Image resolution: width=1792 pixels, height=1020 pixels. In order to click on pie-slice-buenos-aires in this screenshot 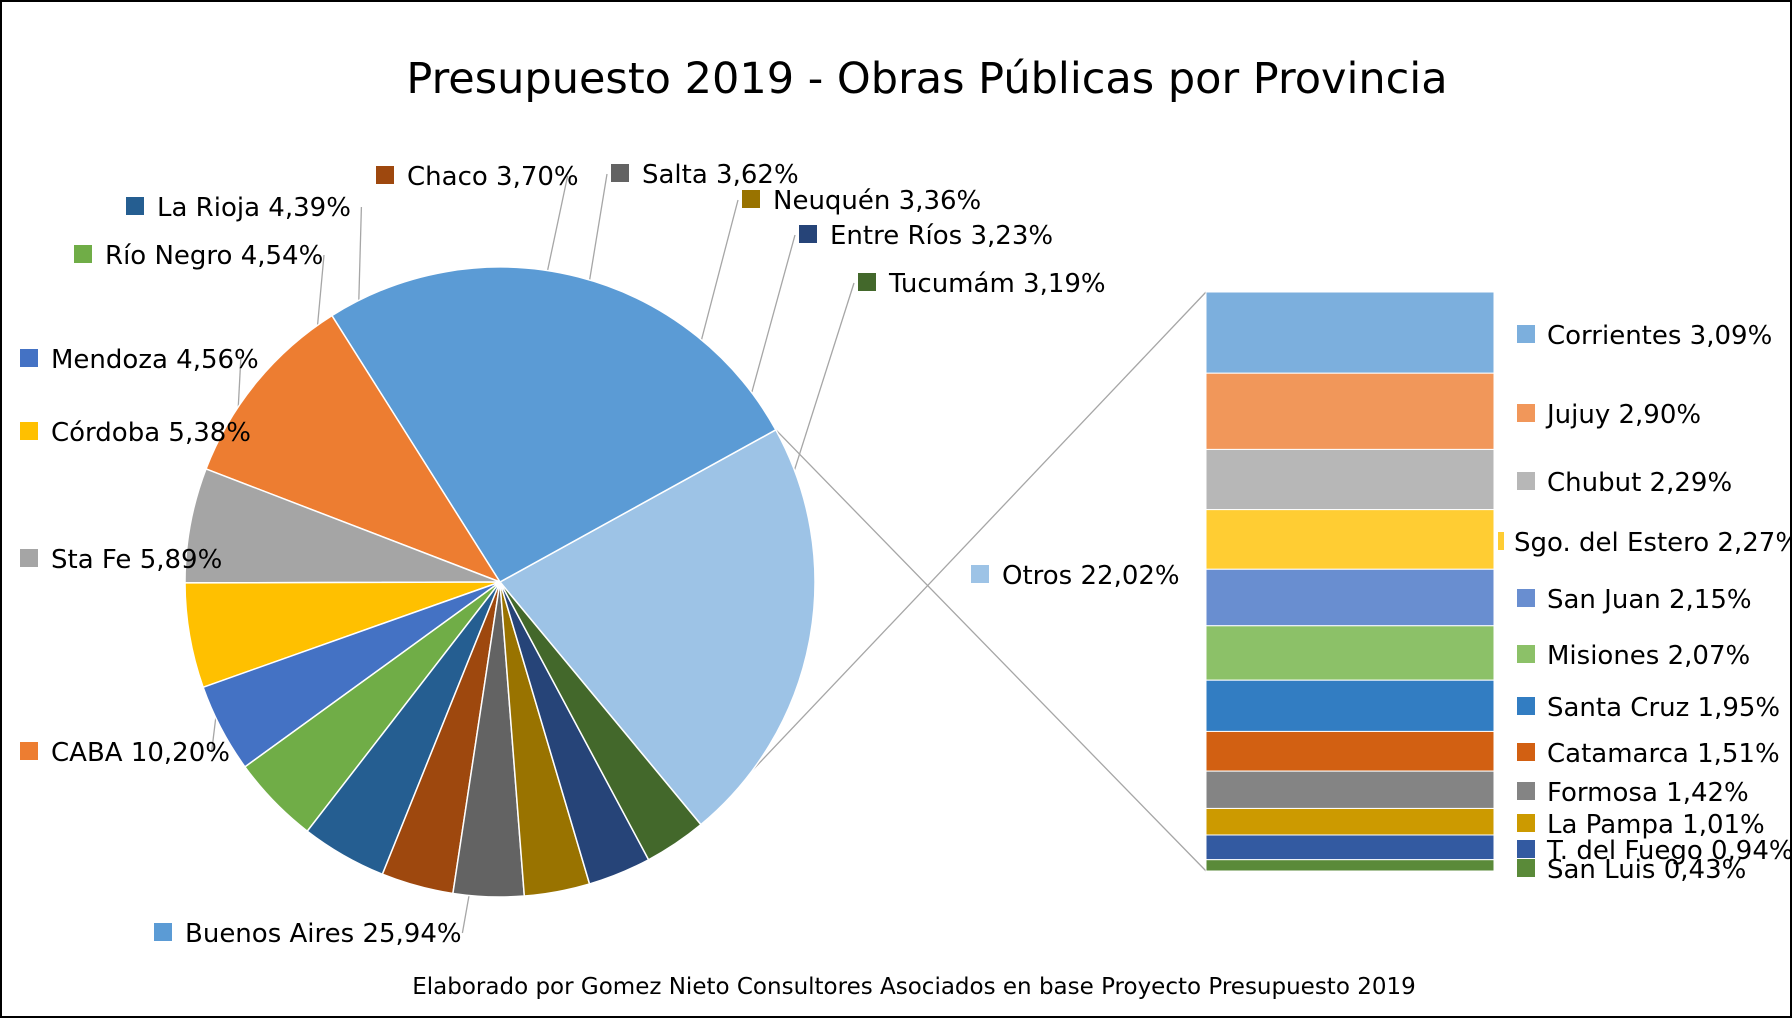, I will do `click(553, 424)`.